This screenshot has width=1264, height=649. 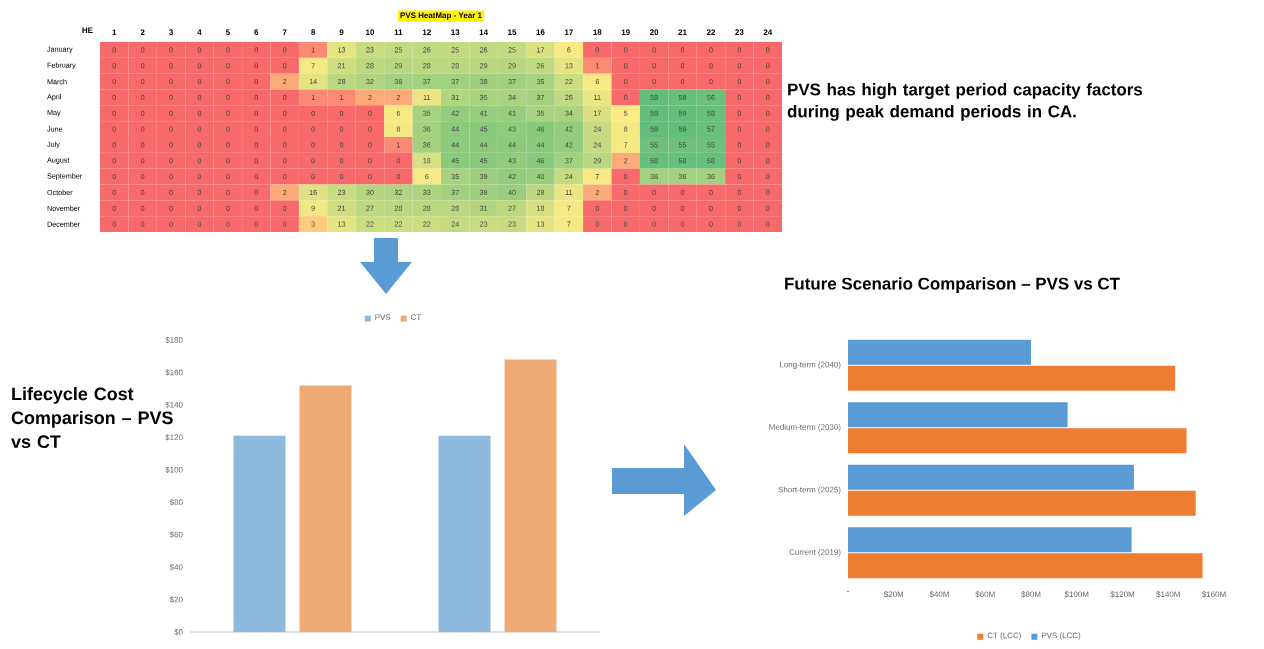 I want to click on text: PVS has high target period capacity factors during peak demand periods in CA., so click(x=965, y=101).